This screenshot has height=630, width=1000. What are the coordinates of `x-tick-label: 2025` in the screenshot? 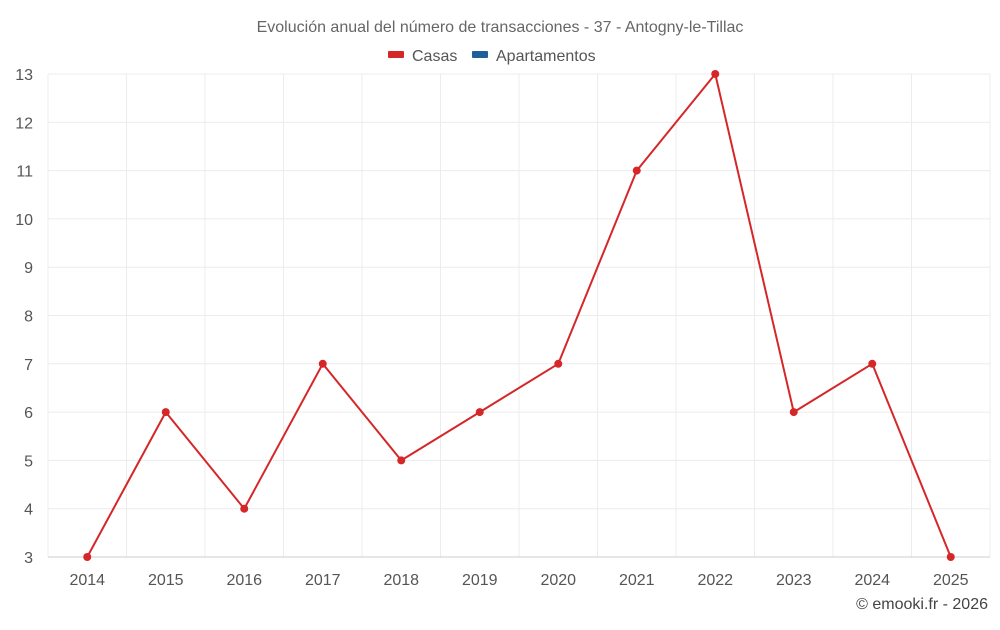 It's located at (951, 580).